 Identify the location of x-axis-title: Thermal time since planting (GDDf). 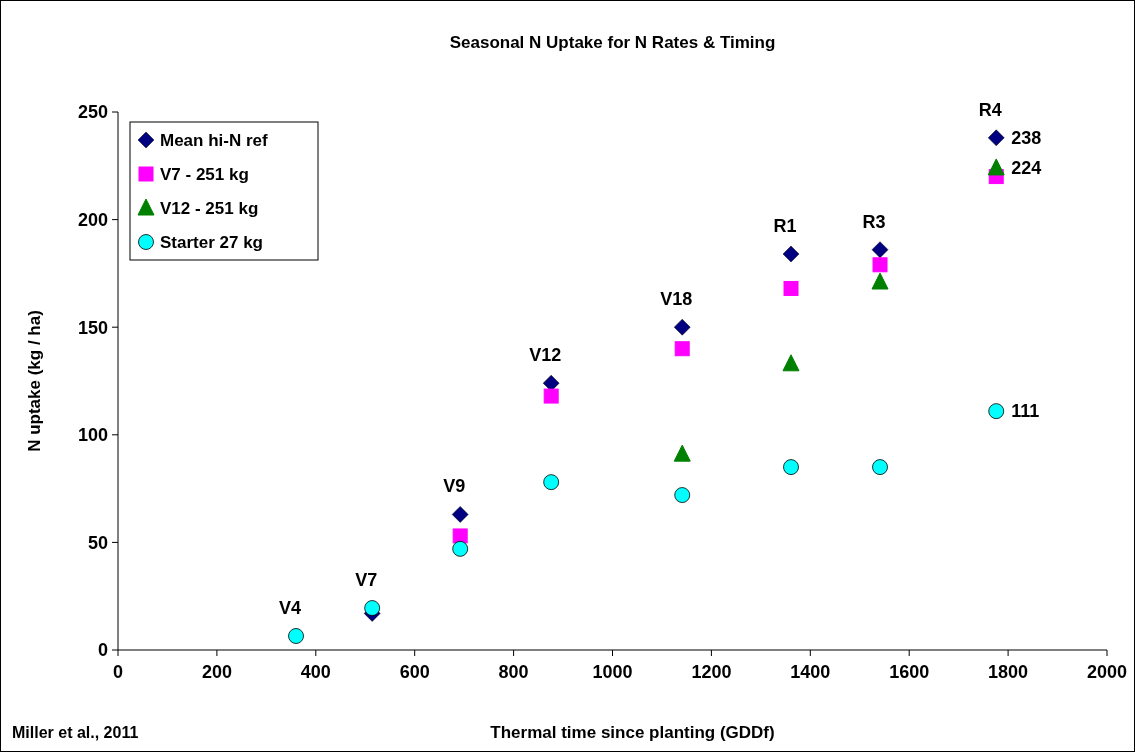
(632, 732).